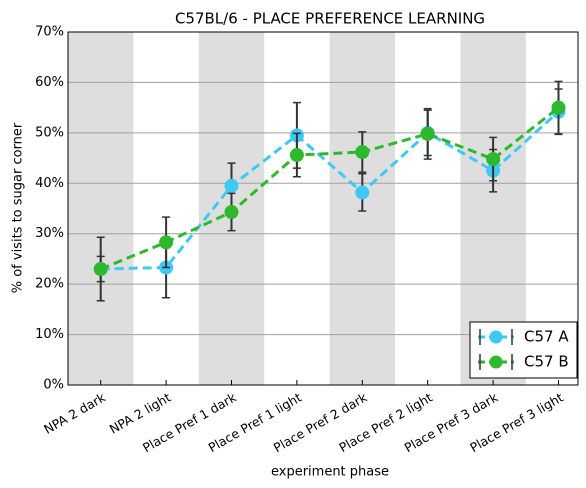 The height and width of the screenshot is (488, 586). Describe the element at coordinates (330, 19) in the screenshot. I see `chart-title: C57BL/6 - PLACE PREFERENCE LEARNING` at that location.